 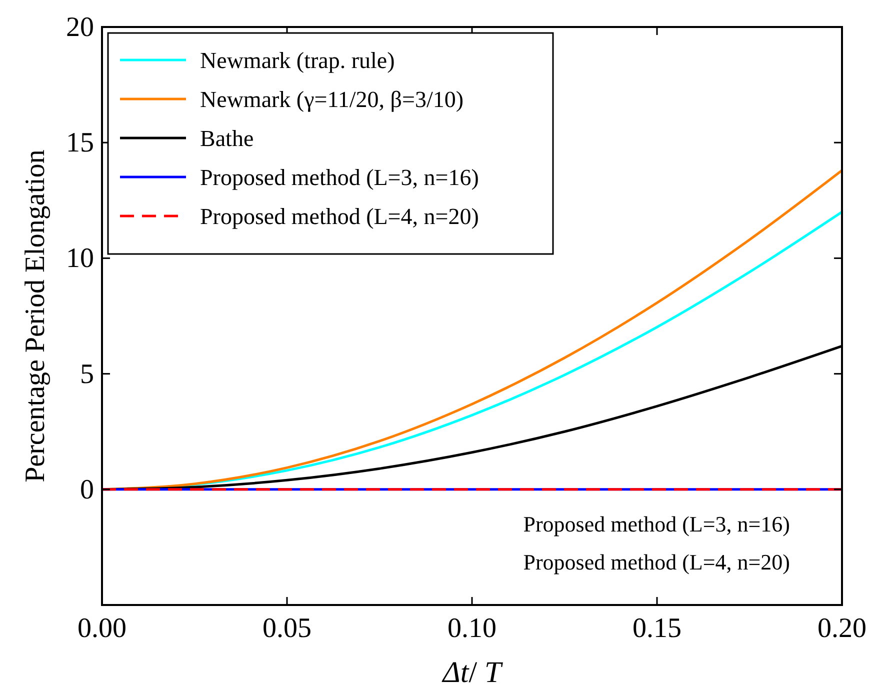 What do you see at coordinates (842, 628) in the screenshot?
I see `x-tick-label: 0.20` at bounding box center [842, 628].